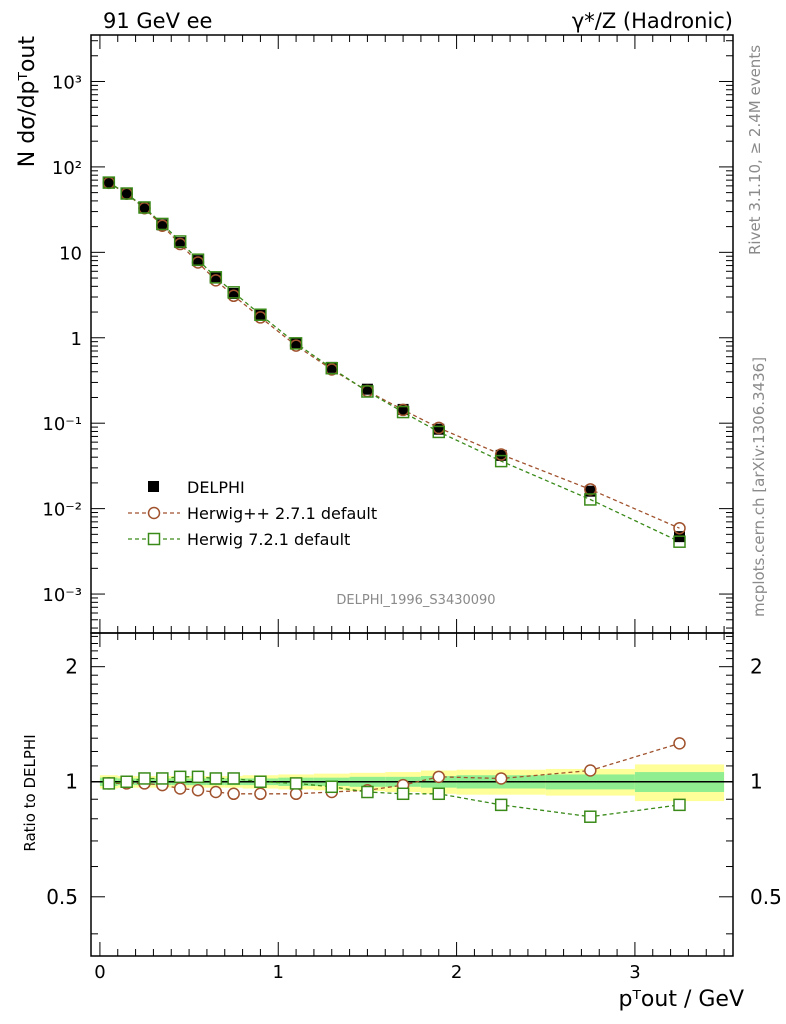 This screenshot has height=1024, width=786. I want to click on header-left: 91 GeV ee, so click(157, 21).